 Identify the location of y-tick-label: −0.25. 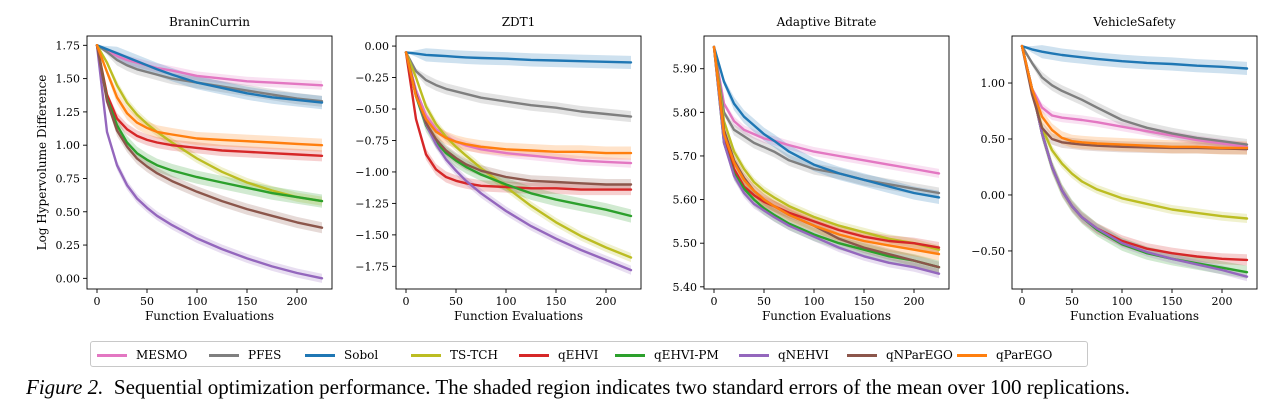
(372, 78).